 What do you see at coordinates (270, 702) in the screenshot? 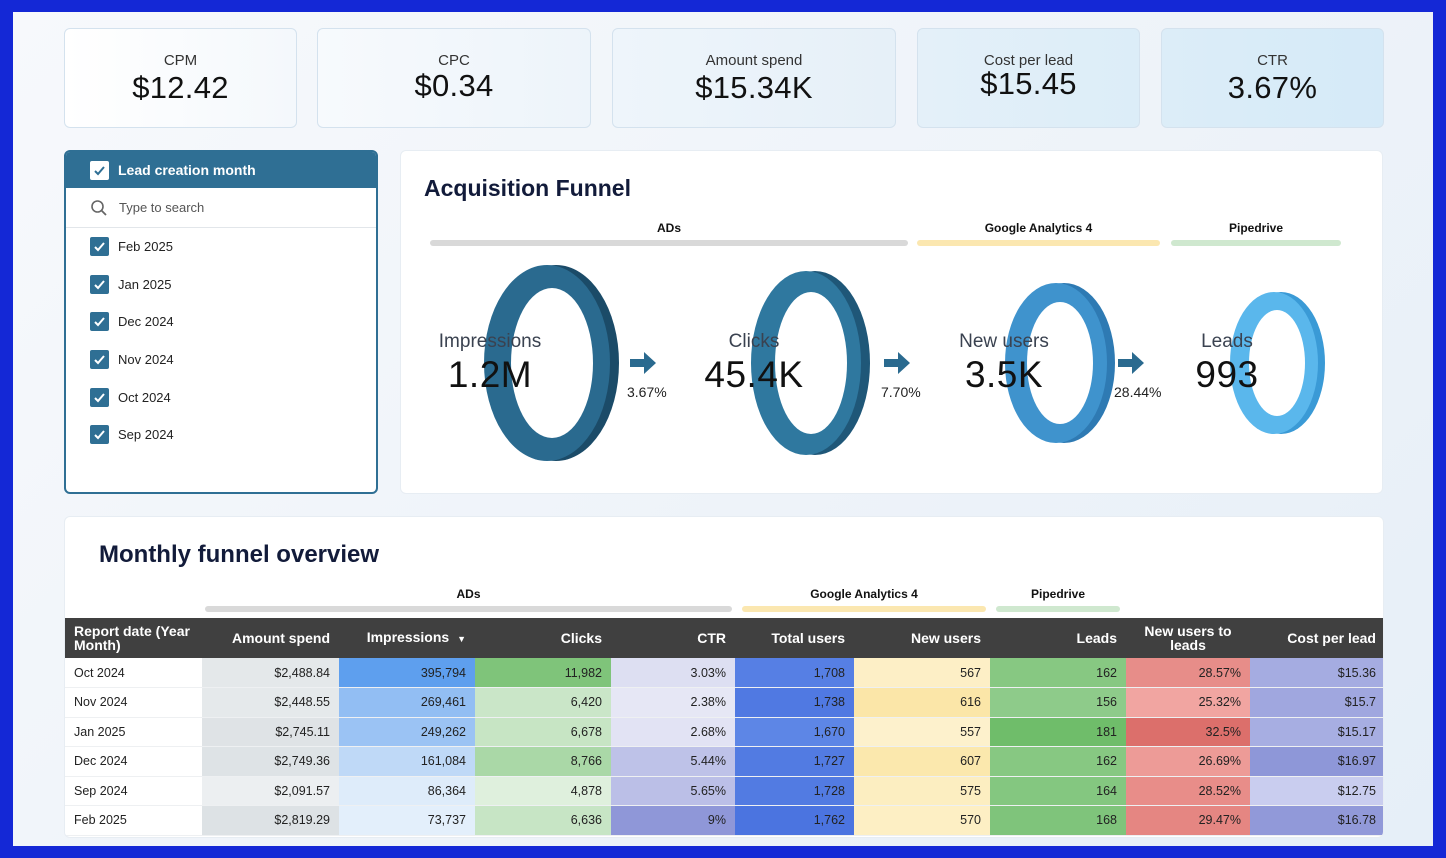
I see `cell-amount-spend: $2,448.55` at bounding box center [270, 702].